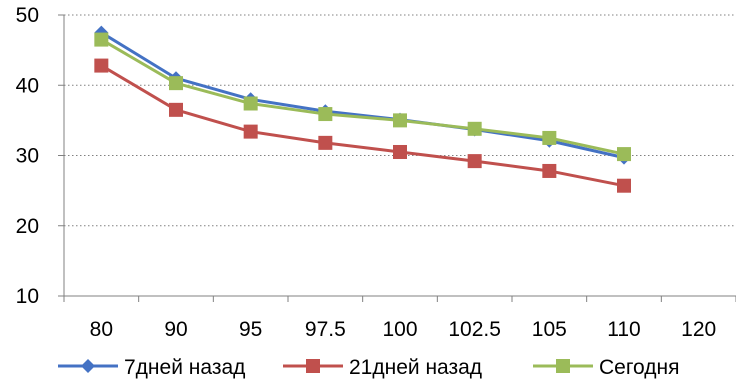  What do you see at coordinates (325, 329) in the screenshot?
I see `x-tick-label: 97.5` at bounding box center [325, 329].